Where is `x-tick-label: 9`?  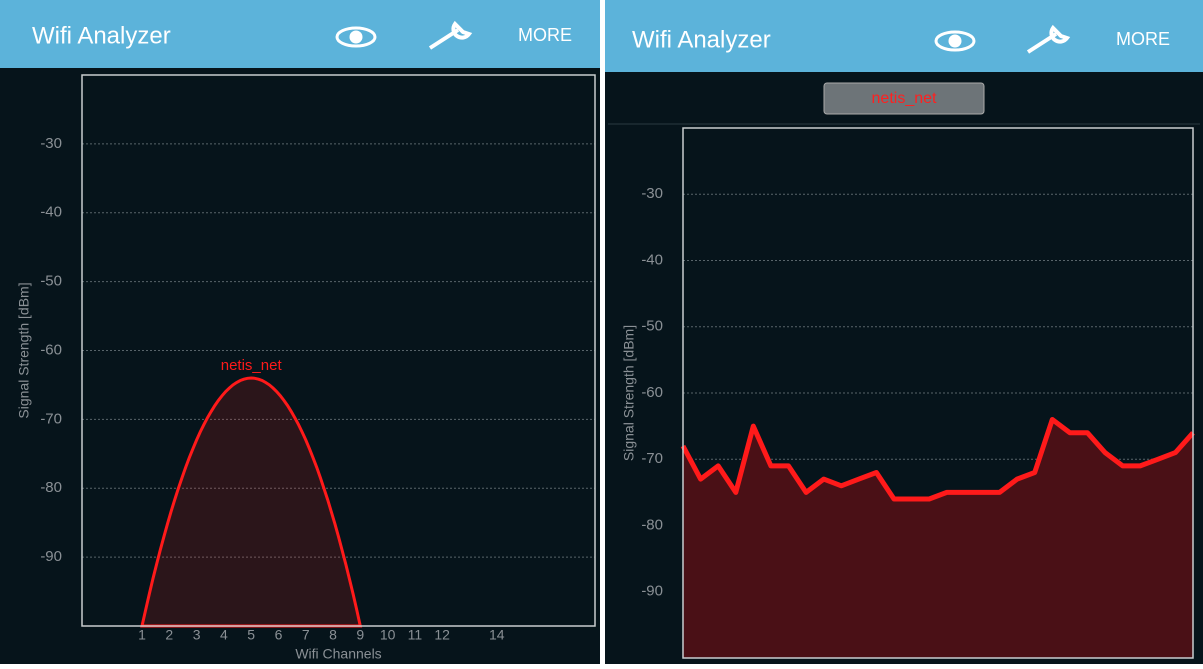 x-tick-label: 9 is located at coordinates (360, 635).